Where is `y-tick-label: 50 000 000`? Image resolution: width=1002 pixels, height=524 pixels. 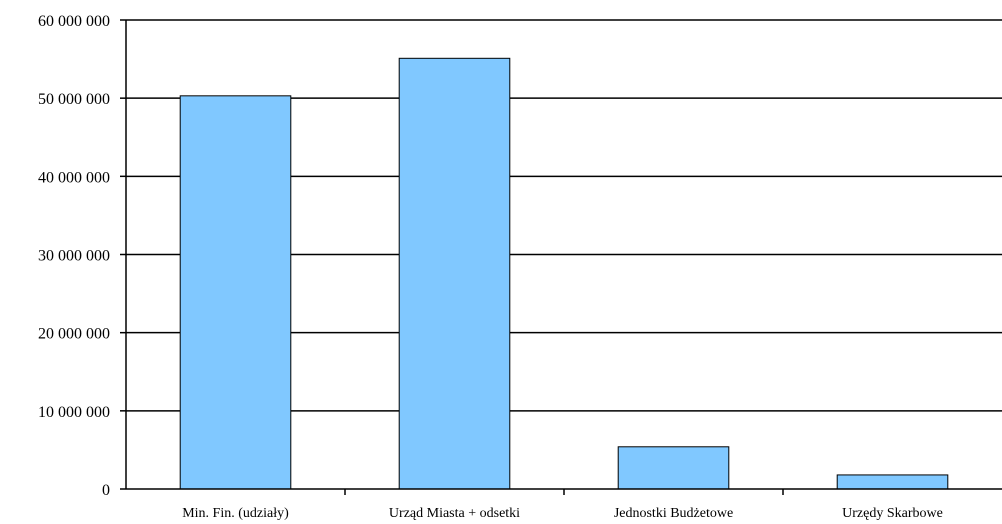 y-tick-label: 50 000 000 is located at coordinates (74, 99).